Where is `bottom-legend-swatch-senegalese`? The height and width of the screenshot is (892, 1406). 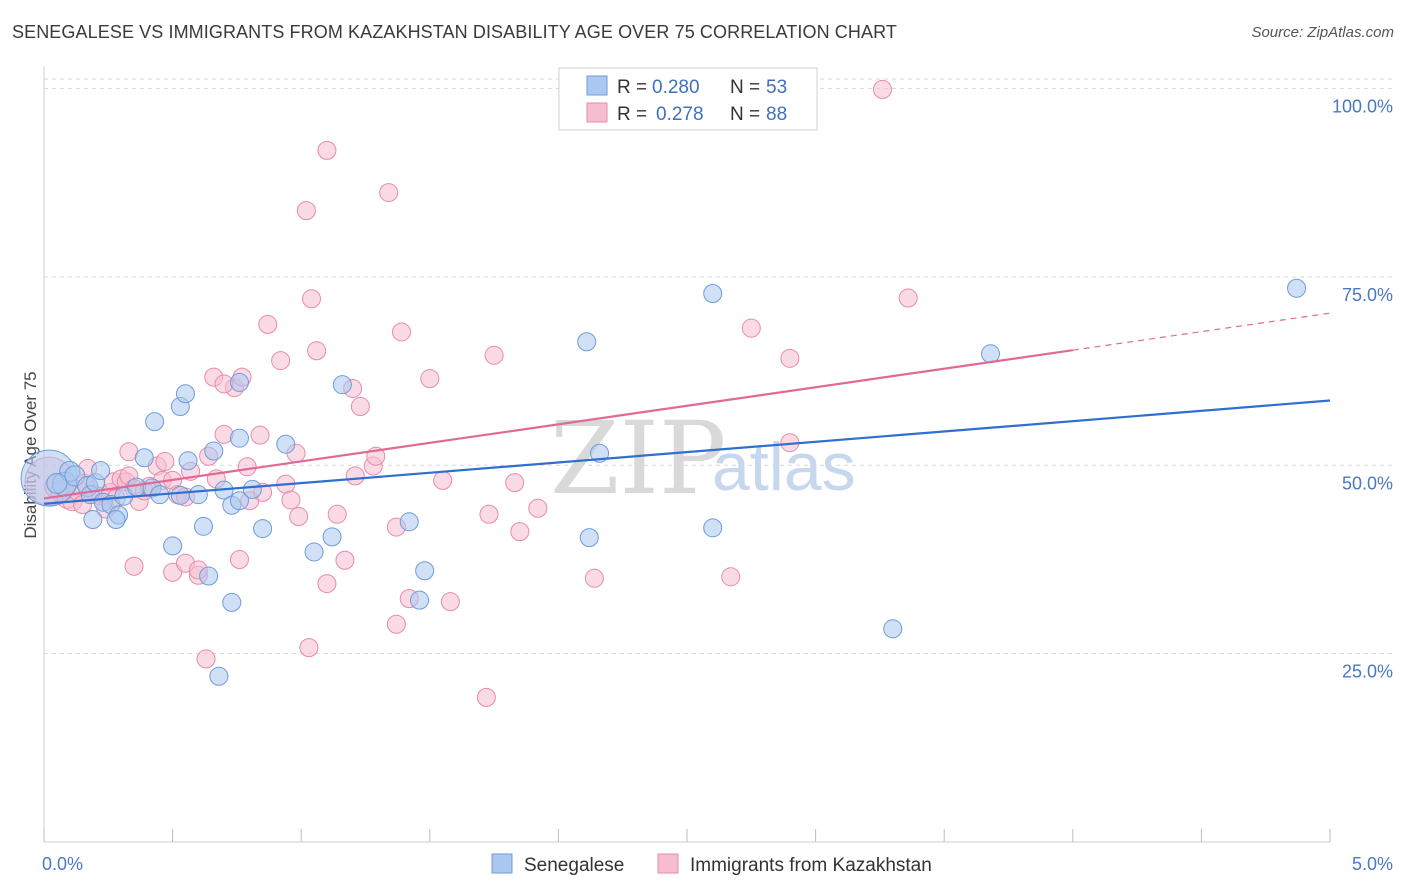
bottom-legend-swatch-senegalese is located at coordinates (502, 863).